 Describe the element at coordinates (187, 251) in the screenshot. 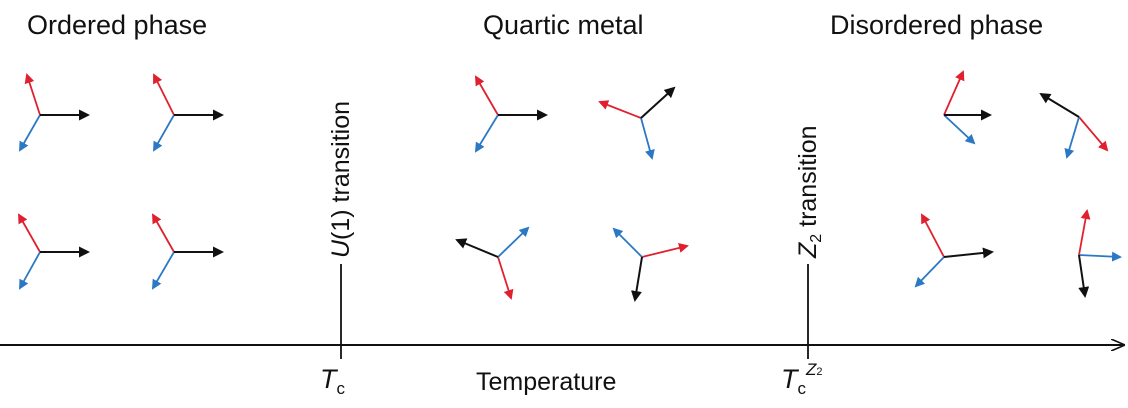

I see `spin-triad-4-icon` at that location.